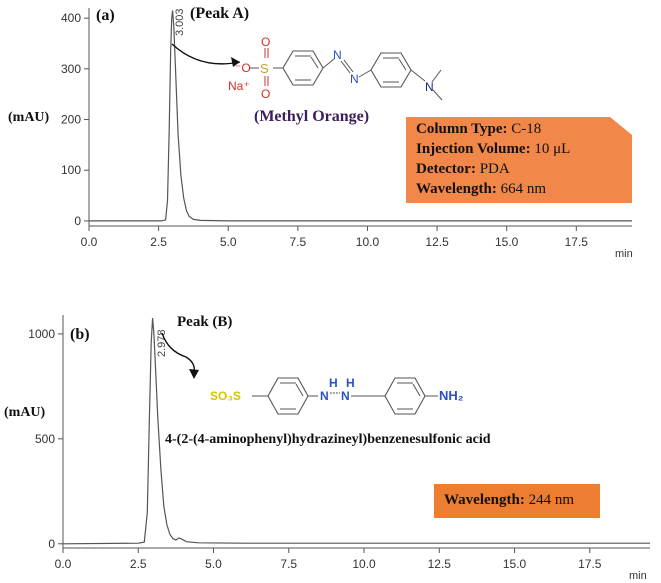  Describe the element at coordinates (481, 189) in the screenshot. I see `info-wavelength-a: Wavelength: 664 nm` at that location.